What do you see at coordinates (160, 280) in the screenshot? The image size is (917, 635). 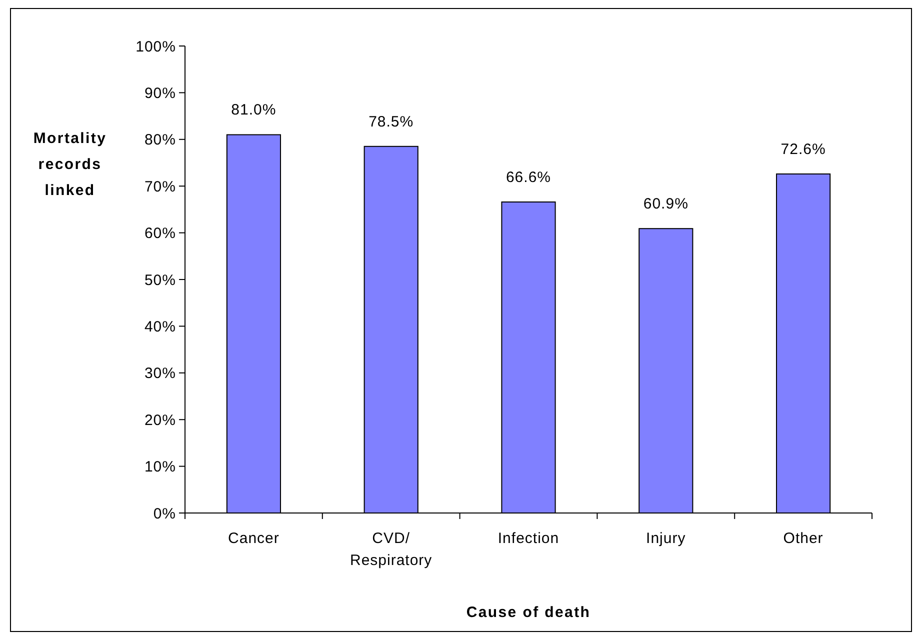 I see `y-tick-label: 50%` at bounding box center [160, 280].